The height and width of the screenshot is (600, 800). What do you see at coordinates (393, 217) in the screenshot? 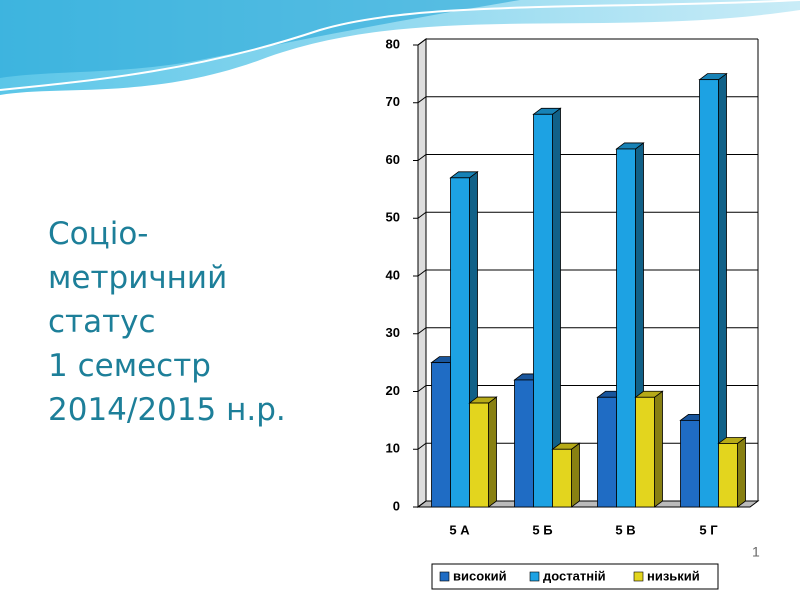
I see `y-tick-label: 50` at bounding box center [393, 217].